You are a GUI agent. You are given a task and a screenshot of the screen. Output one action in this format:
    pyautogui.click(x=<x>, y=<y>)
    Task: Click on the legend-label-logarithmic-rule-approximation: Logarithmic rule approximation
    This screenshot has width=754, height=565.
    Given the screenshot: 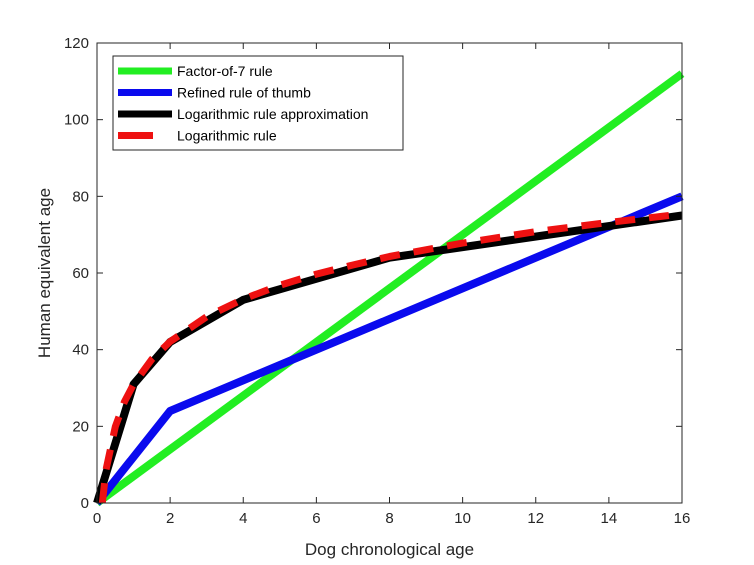 What is the action you would take?
    pyautogui.click(x=272, y=114)
    